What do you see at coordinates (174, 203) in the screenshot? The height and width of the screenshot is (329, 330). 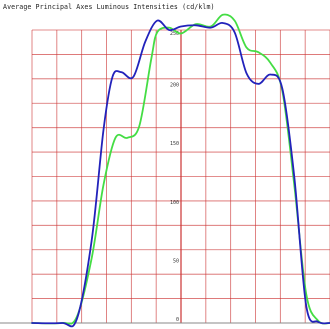 I see `y-tick-label: 100` at bounding box center [174, 203].